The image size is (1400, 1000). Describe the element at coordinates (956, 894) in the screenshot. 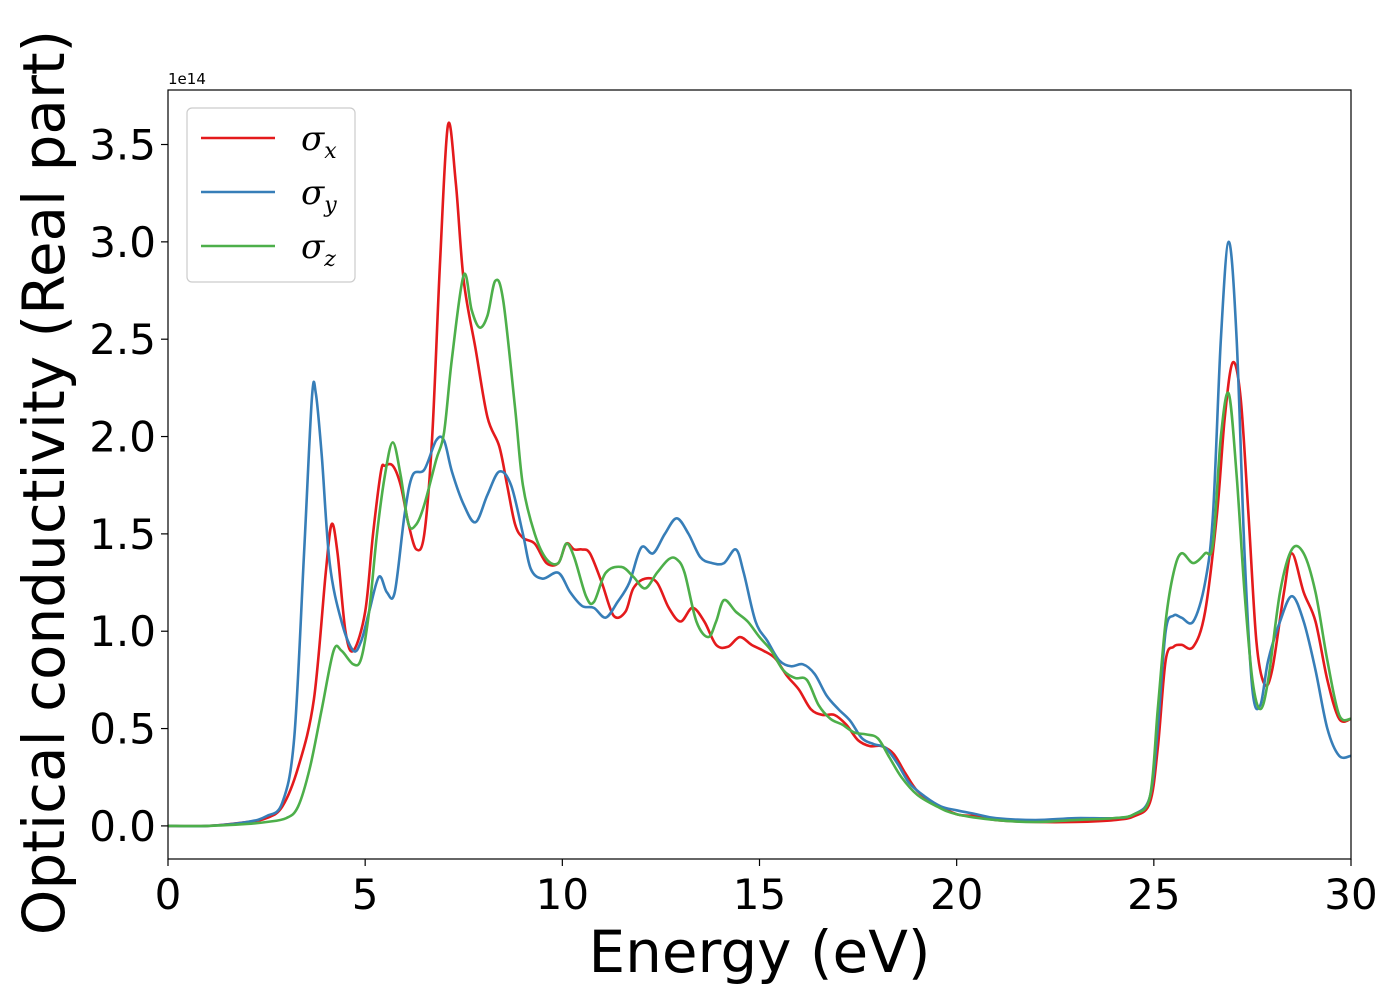

I see `x-tick-label: 20` at that location.